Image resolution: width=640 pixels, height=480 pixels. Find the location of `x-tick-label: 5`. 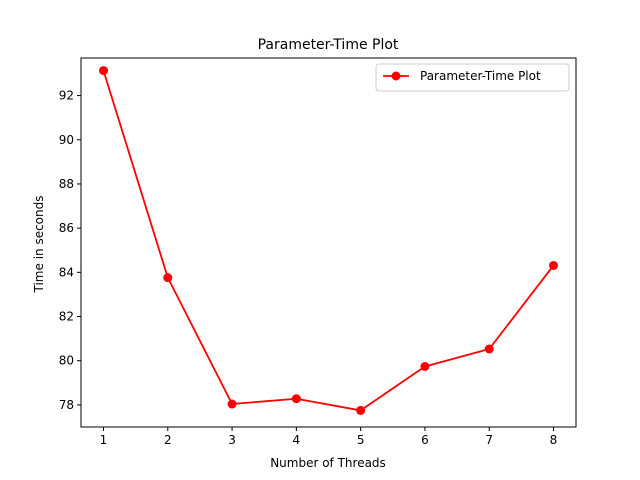

x-tick-label: 5 is located at coordinates (361, 440).